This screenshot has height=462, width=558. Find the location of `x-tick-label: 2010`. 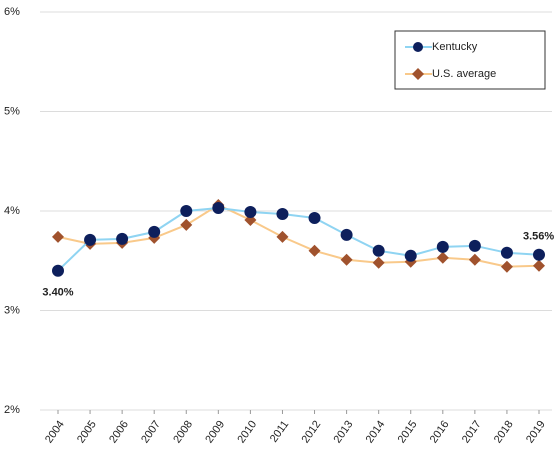

x-tick-label: 2010 is located at coordinates (247, 432).